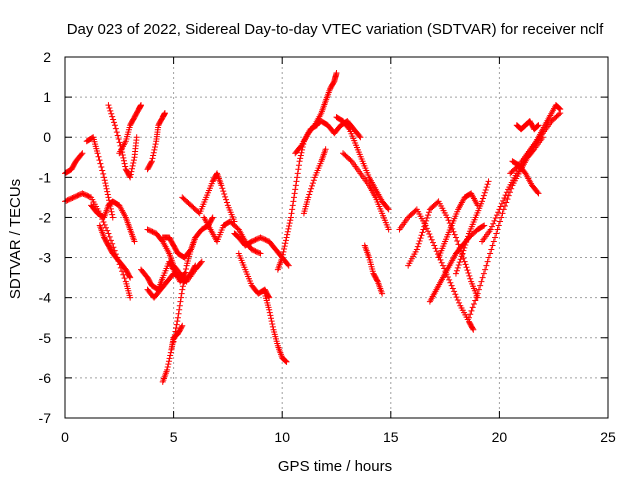  I want to click on data-point-V, so click(336, 73).